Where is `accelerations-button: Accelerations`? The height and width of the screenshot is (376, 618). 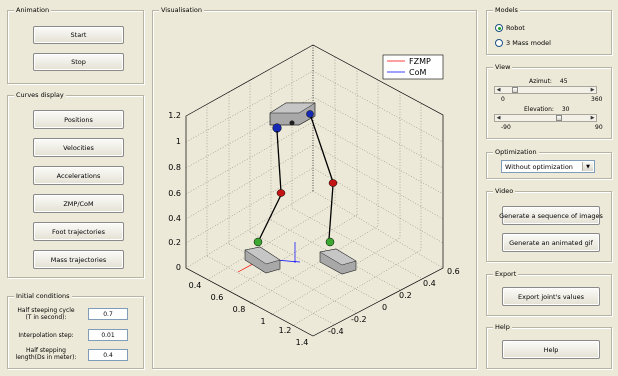 accelerations-button: Accelerations is located at coordinates (78, 175).